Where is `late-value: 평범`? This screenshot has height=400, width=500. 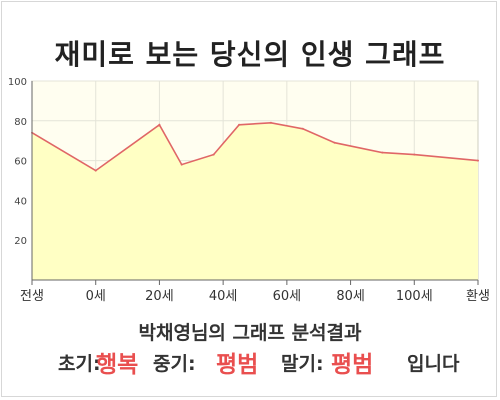 late-value: 평범 is located at coordinates (352, 365).